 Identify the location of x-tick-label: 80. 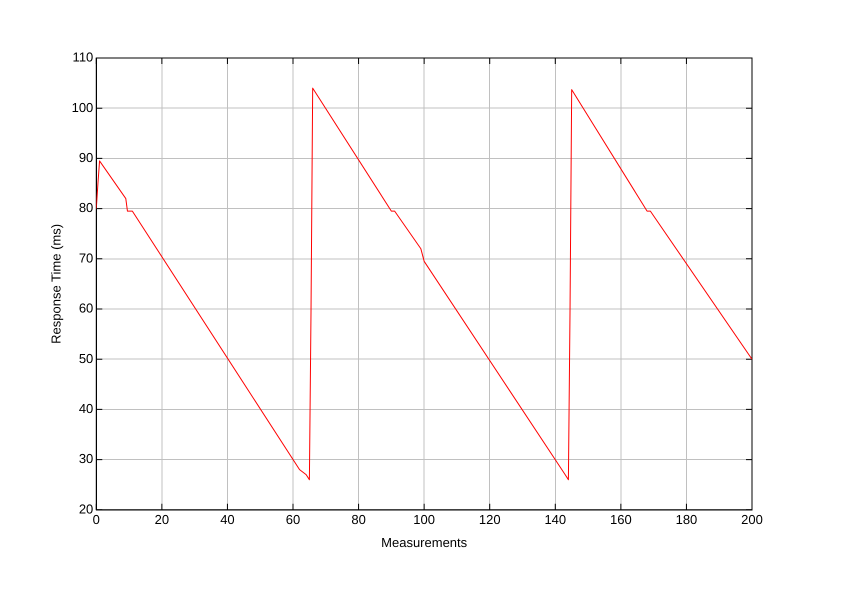
(358, 520).